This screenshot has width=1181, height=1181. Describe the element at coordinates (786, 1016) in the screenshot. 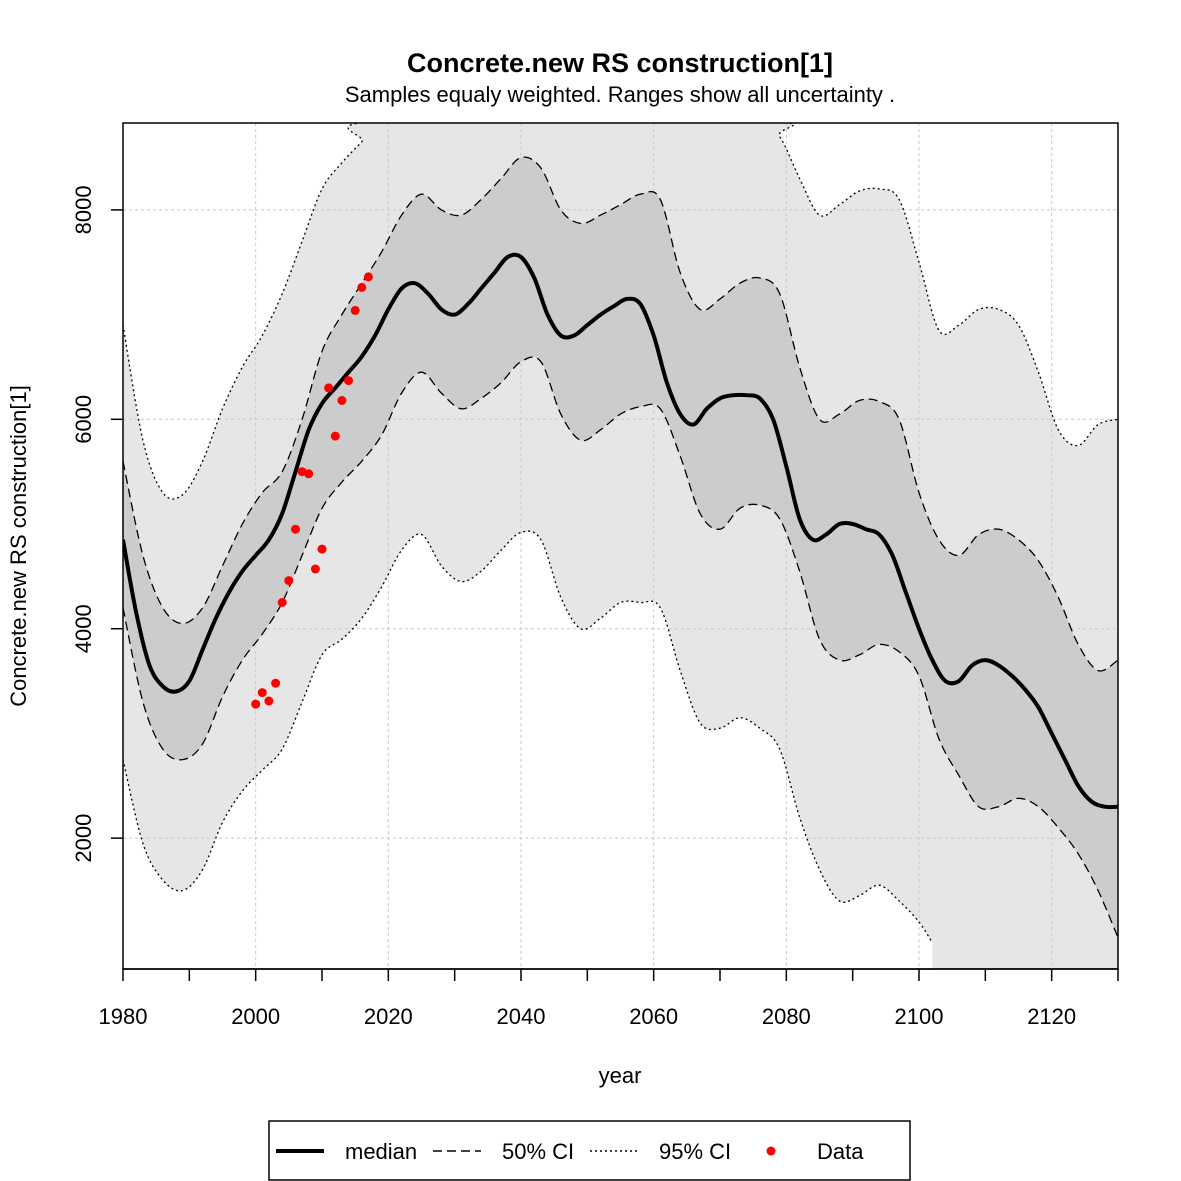

I see `x-tick-label: 2080` at that location.